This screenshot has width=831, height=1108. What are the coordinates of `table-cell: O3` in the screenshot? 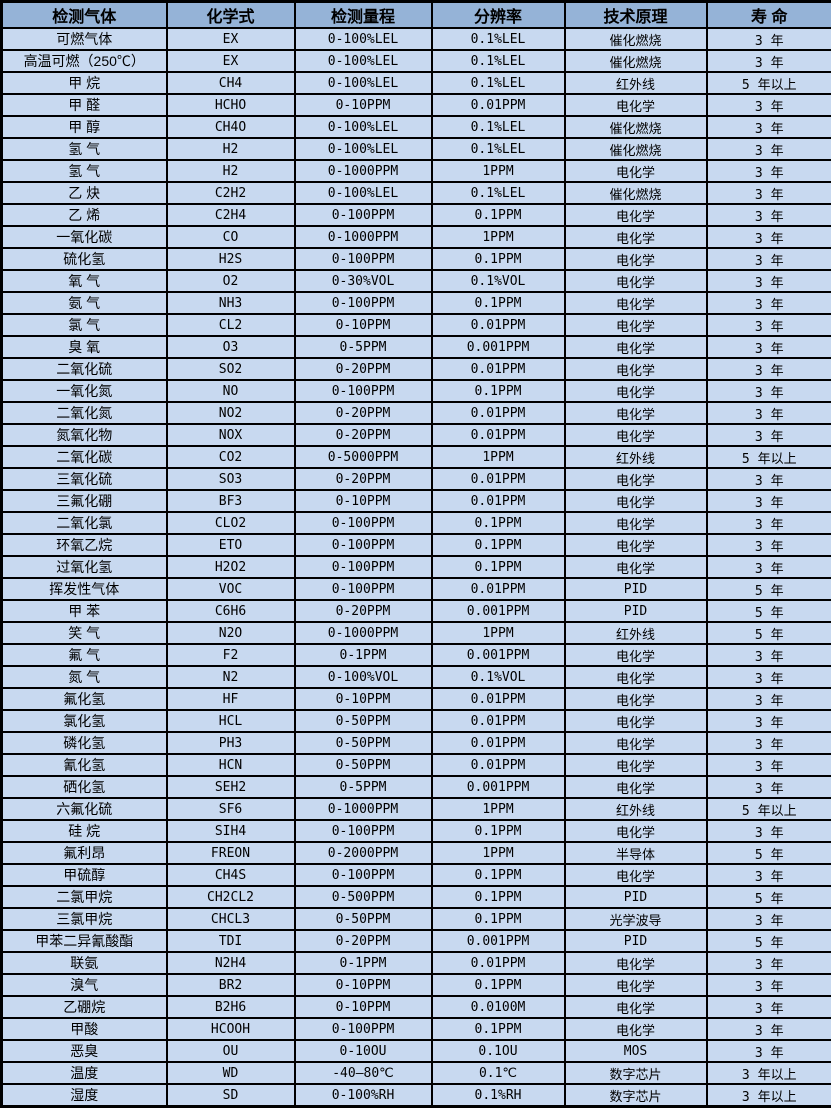 It's located at (231, 347).